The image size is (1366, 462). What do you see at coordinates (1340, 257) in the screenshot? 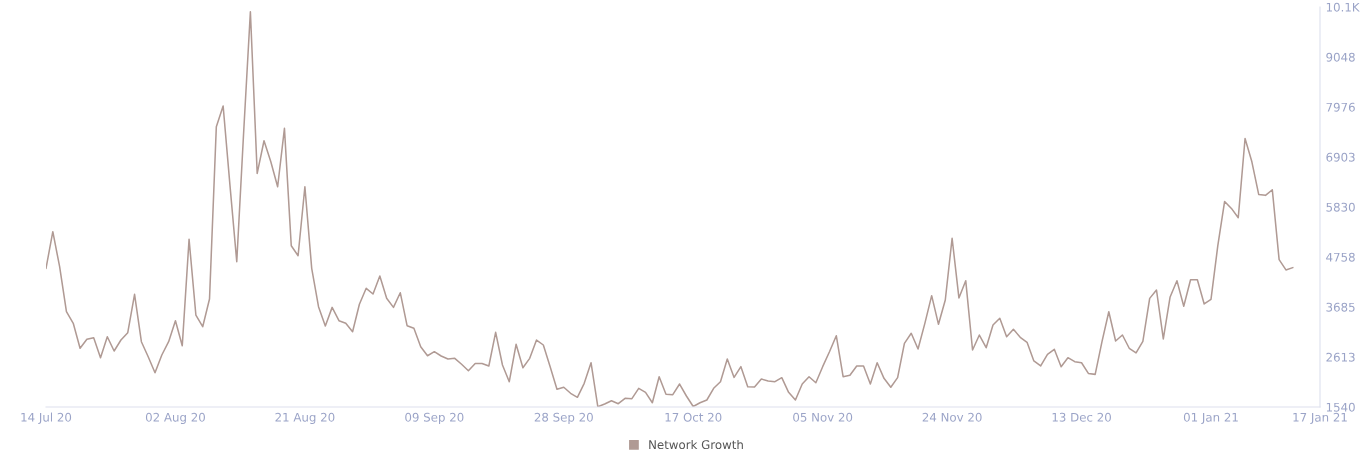
I see `y-tick-label: 4758` at bounding box center [1340, 257].